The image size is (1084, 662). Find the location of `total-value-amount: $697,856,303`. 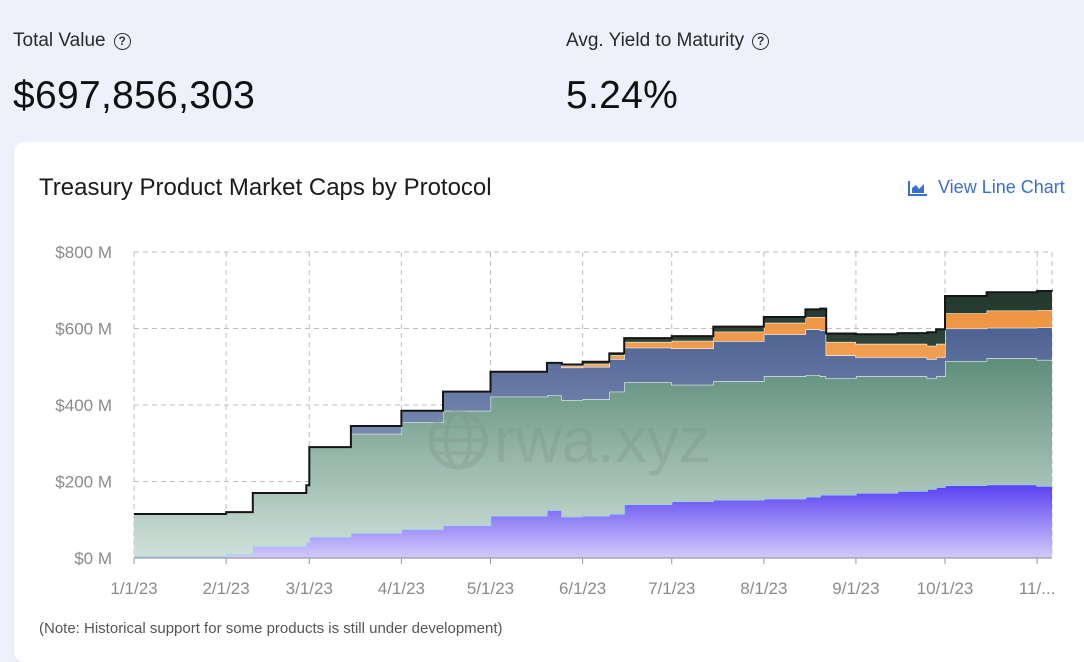

total-value-amount: $697,856,303 is located at coordinates (134, 95).